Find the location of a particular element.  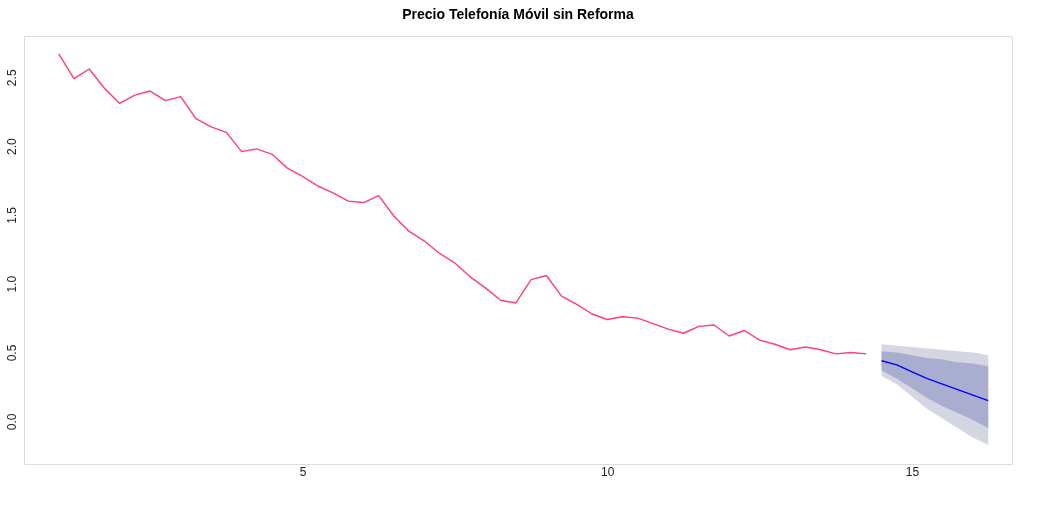

y-tick-label: 0.5 is located at coordinates (11, 353).